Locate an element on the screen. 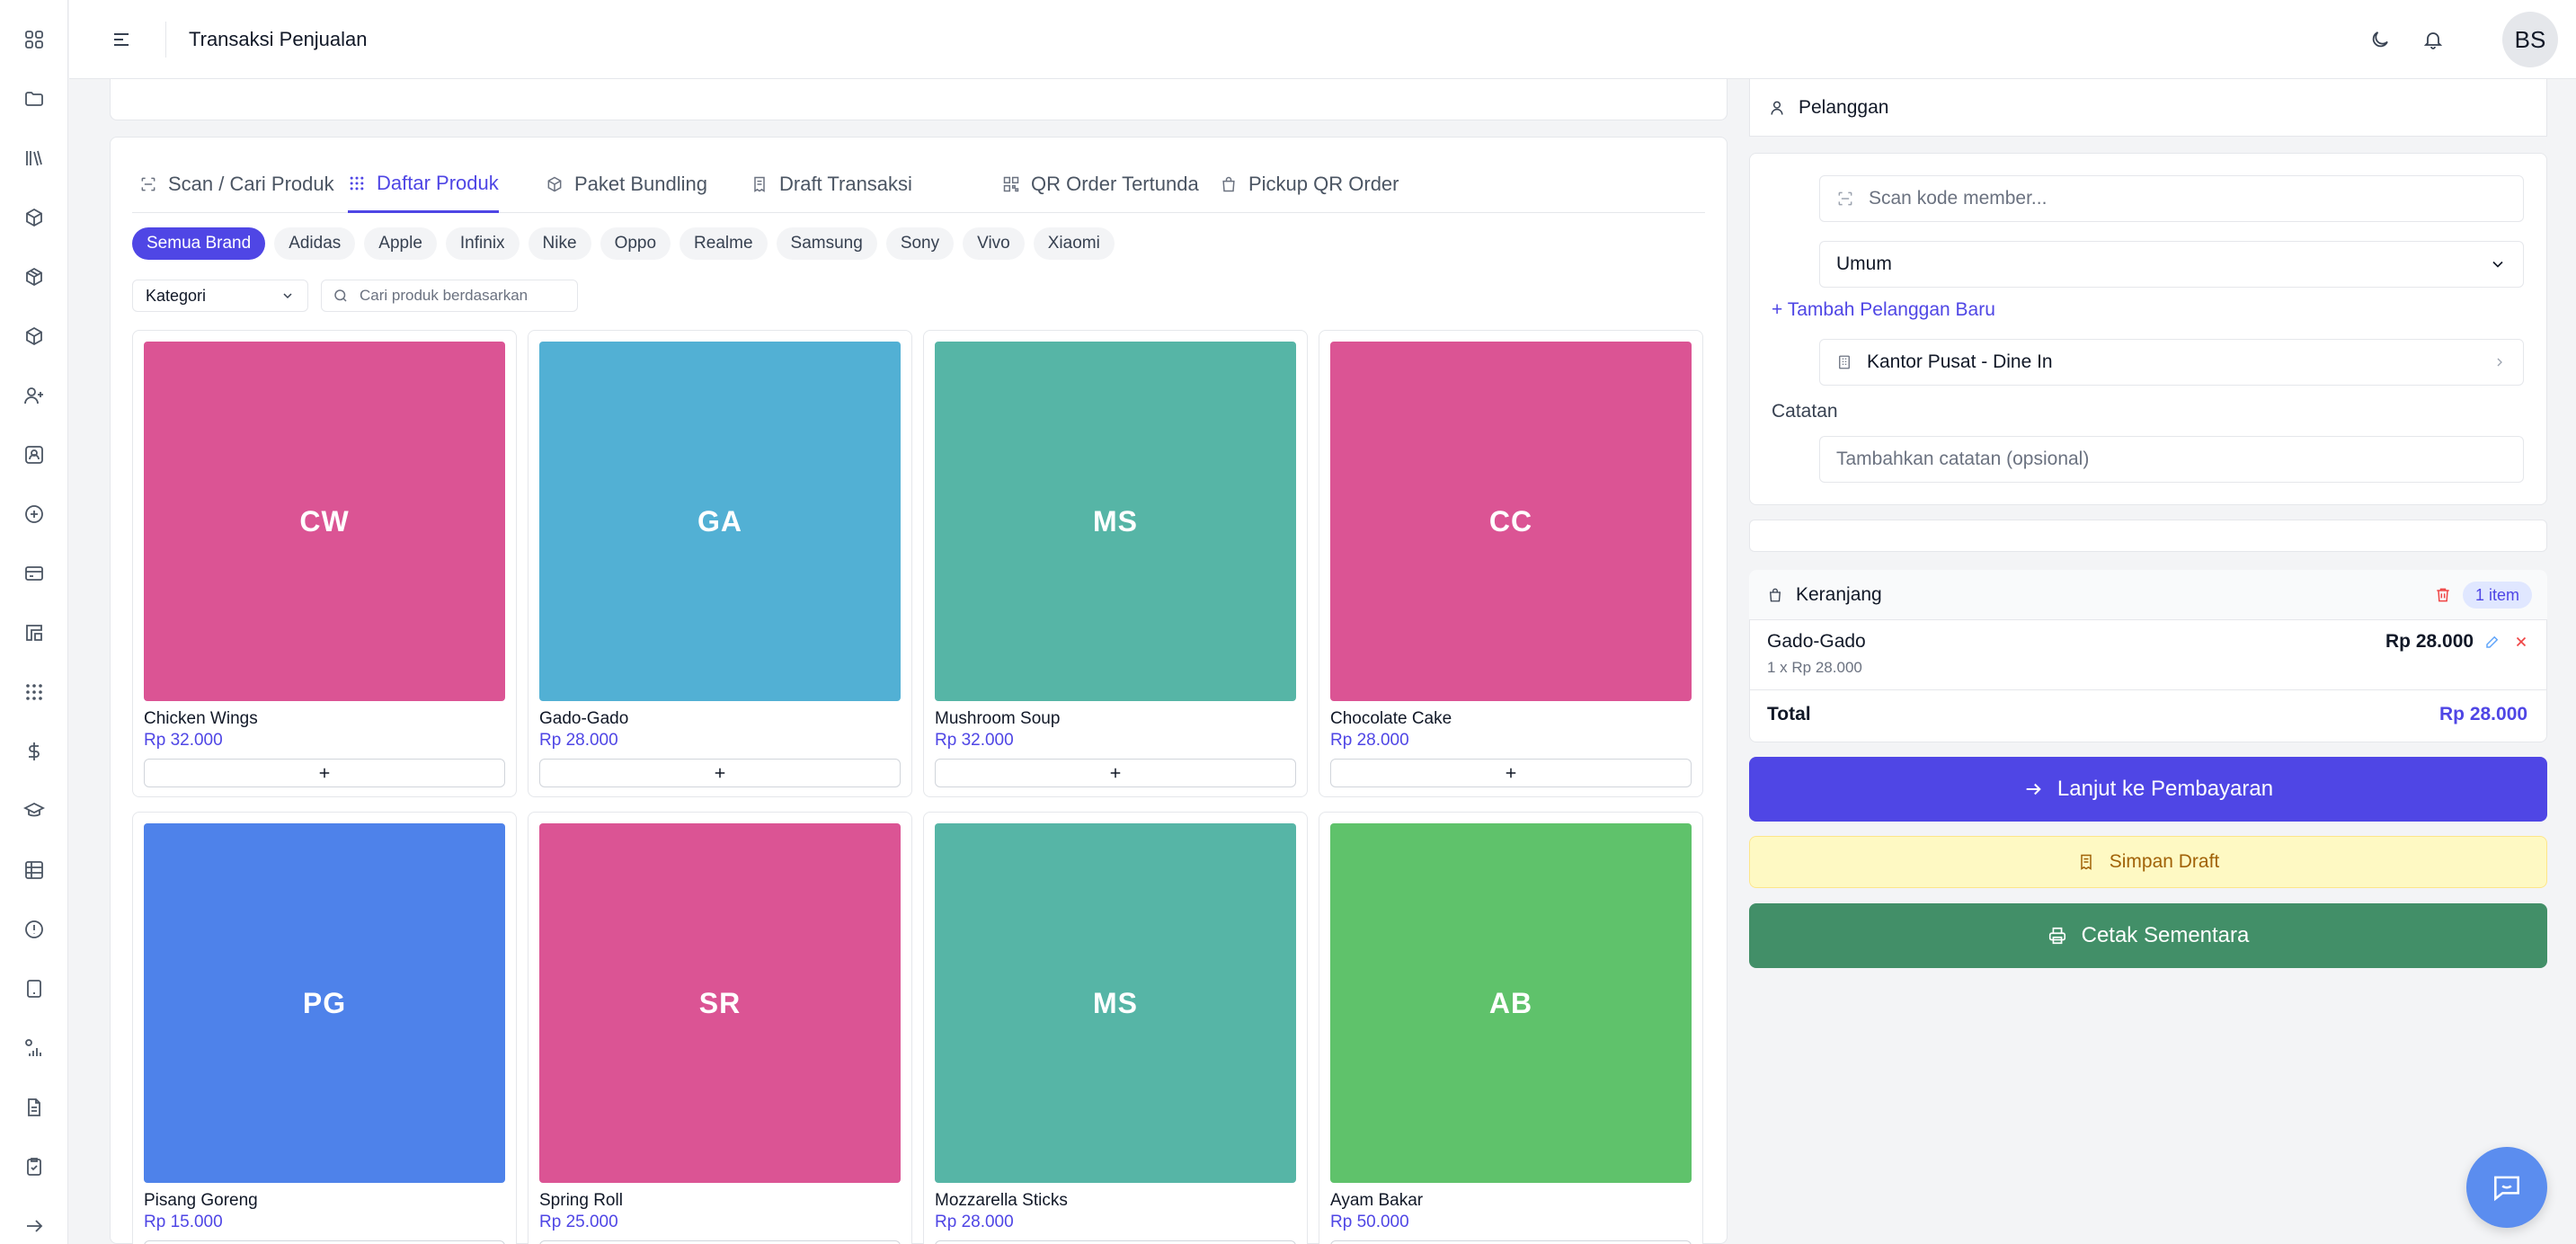 This screenshot has height=1244, width=2576. arrow-right-icon is located at coordinates (34, 1226).